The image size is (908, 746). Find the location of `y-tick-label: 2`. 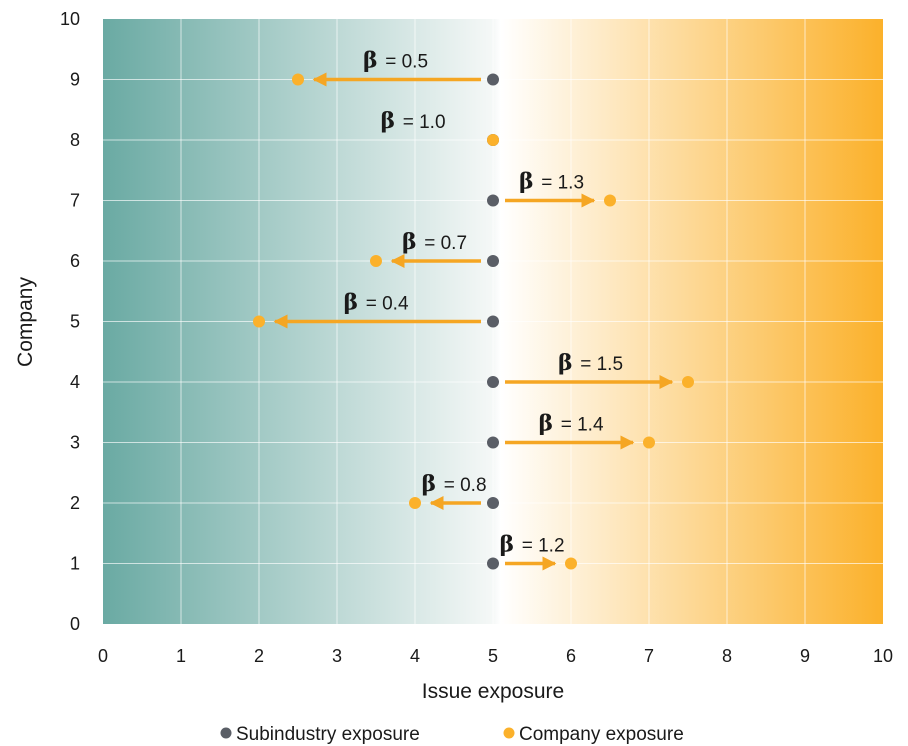

y-tick-label: 2 is located at coordinates (75, 503).